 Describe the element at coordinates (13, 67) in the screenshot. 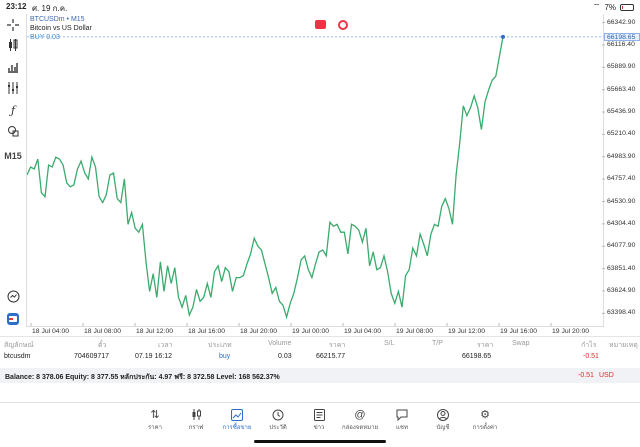

I see `chart-type-icon` at that location.